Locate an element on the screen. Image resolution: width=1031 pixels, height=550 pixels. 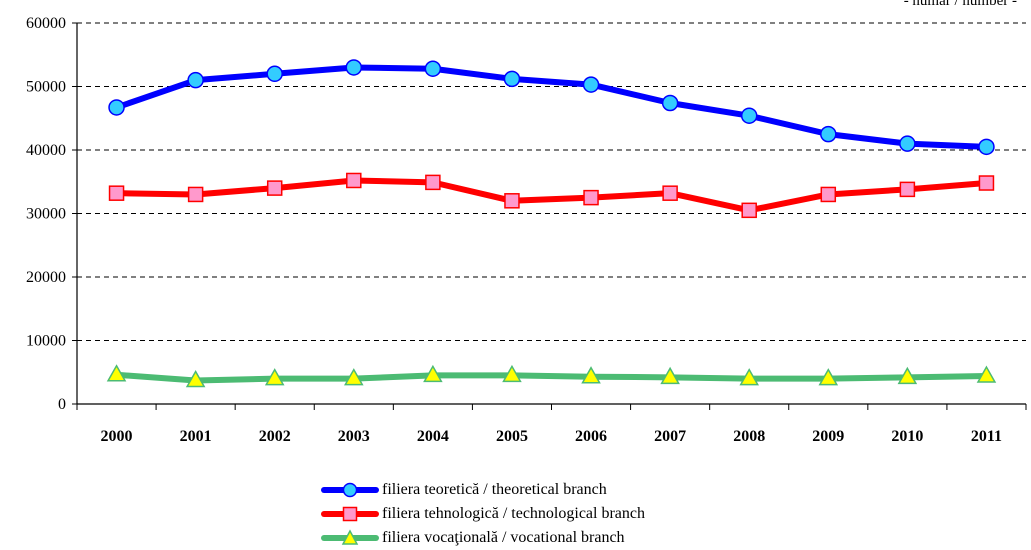
x-tick-label: 2011 is located at coordinates (986, 436).